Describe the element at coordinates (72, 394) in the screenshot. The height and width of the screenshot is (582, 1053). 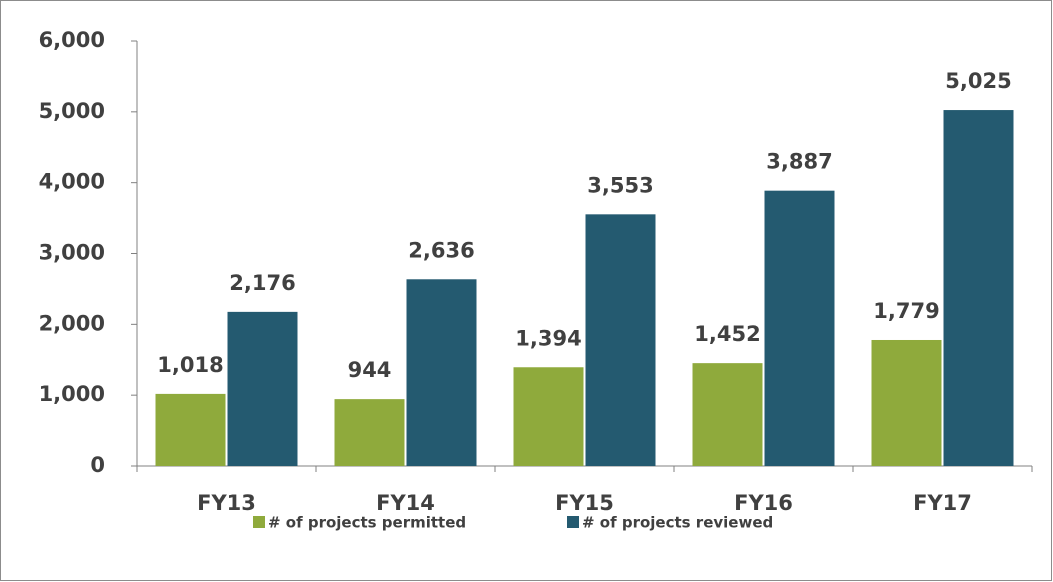
I see `y-tick-label: 1,000` at that location.